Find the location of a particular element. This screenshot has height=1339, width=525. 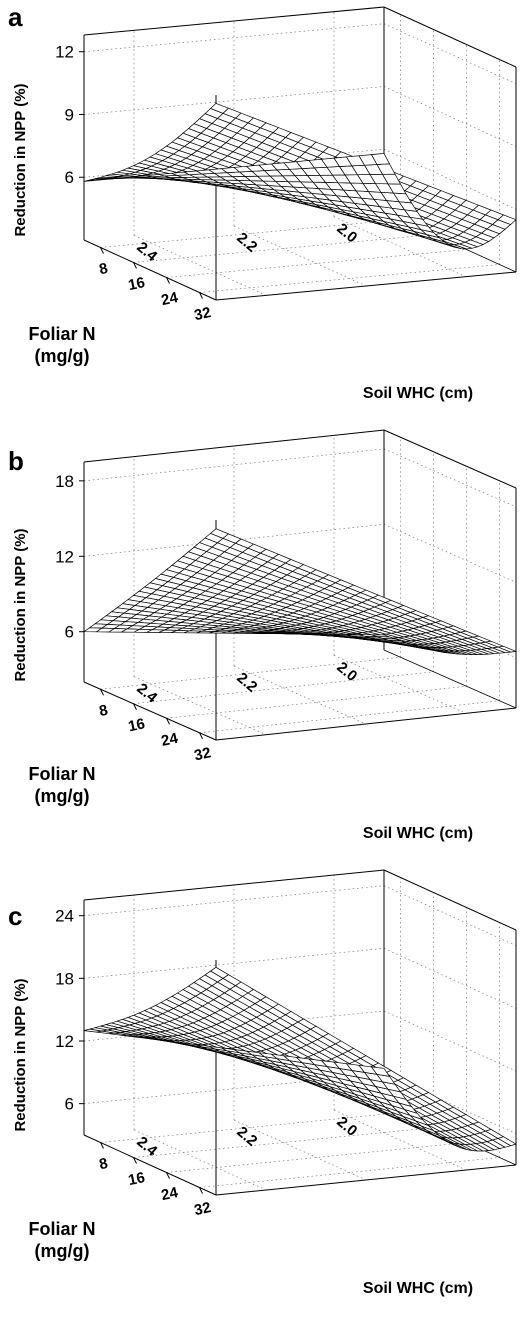

z-tick-label: 24 is located at coordinates (64, 916).